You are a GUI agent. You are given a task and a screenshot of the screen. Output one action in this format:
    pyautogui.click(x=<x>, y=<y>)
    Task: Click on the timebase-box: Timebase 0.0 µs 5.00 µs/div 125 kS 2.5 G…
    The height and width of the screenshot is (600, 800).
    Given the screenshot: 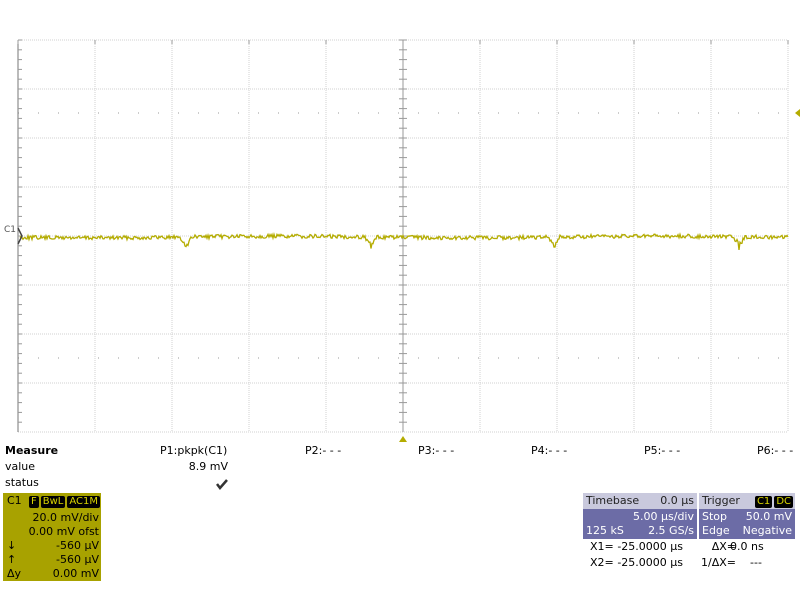 What is the action you would take?
    pyautogui.click(x=640, y=516)
    